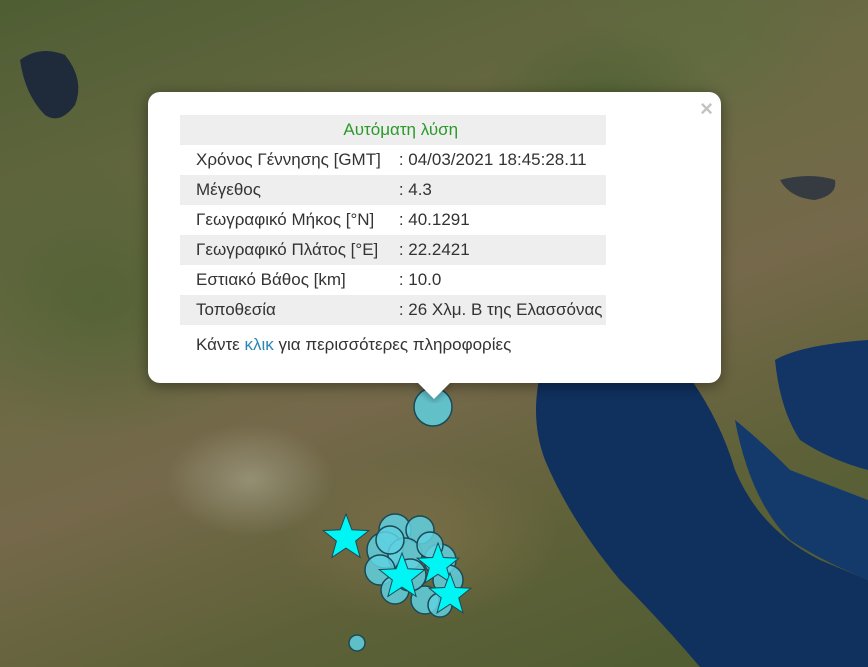 This screenshot has width=868, height=667. I want to click on row-label: Εστιακό Βάθος [km], so click(271, 279).